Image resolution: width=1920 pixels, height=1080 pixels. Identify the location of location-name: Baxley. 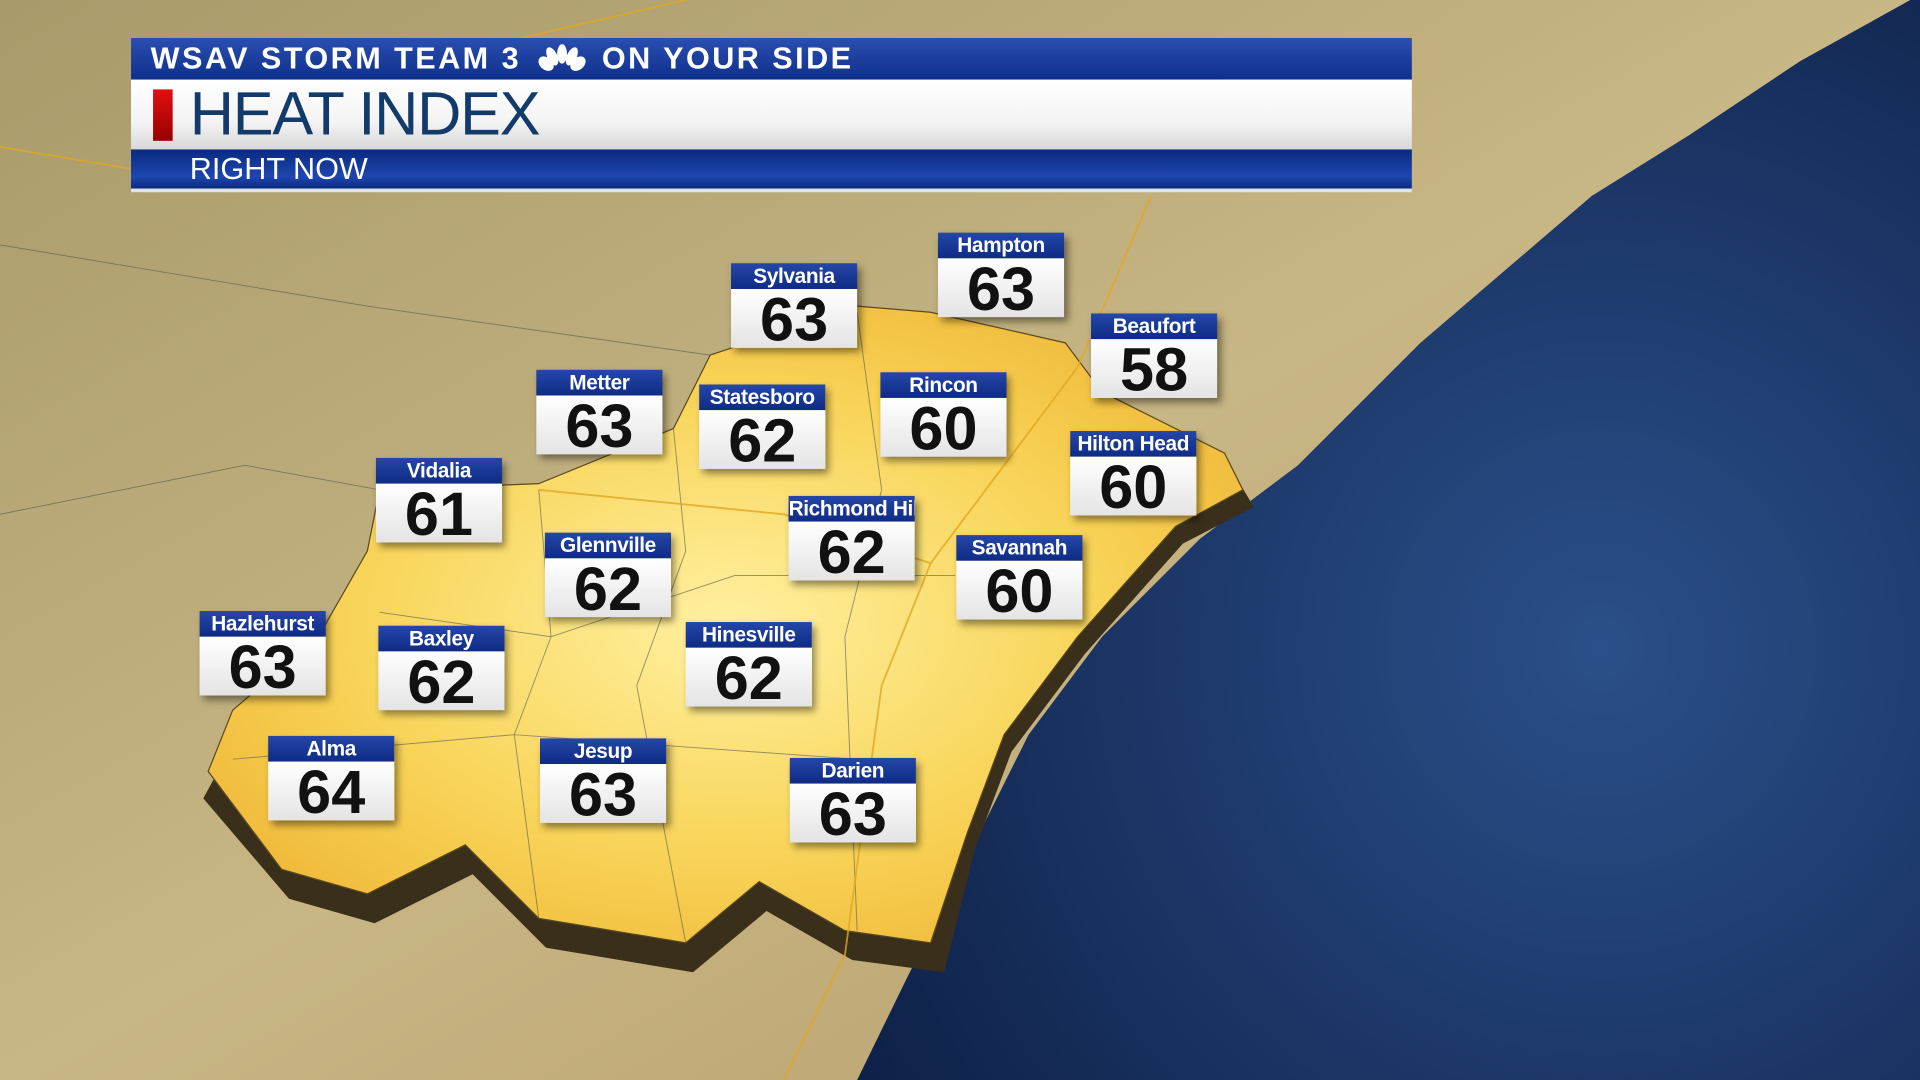
(441, 638).